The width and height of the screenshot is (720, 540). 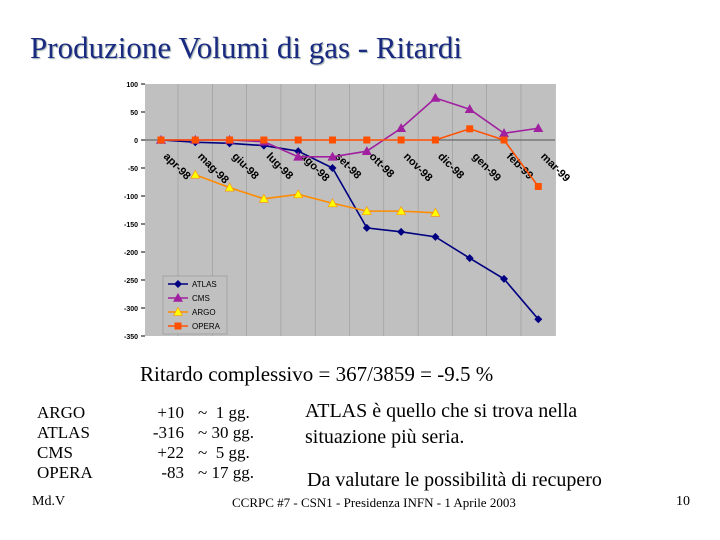 I want to click on table-cell: -83, so click(x=172, y=472).